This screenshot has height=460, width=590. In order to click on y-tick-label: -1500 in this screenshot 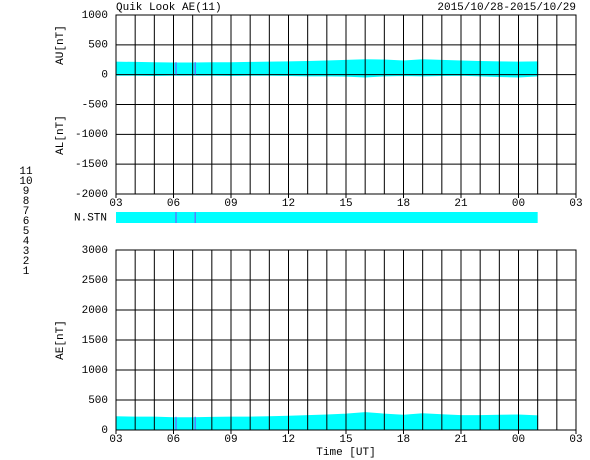, I will do `click(91, 165)`.